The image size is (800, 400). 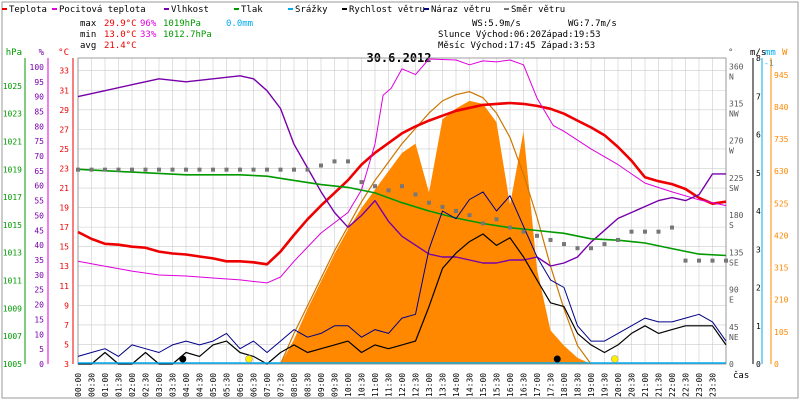 I want to click on celsius-axis-tick: 7, so click(x=66, y=325).